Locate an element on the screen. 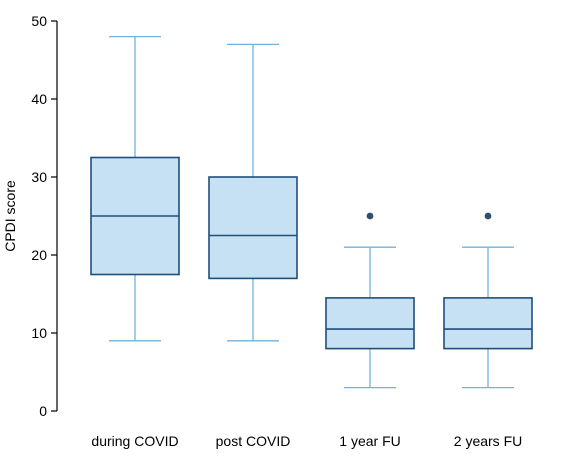  y-axis-ticks: 0 10 20 30 40 50 is located at coordinates (44, 216).